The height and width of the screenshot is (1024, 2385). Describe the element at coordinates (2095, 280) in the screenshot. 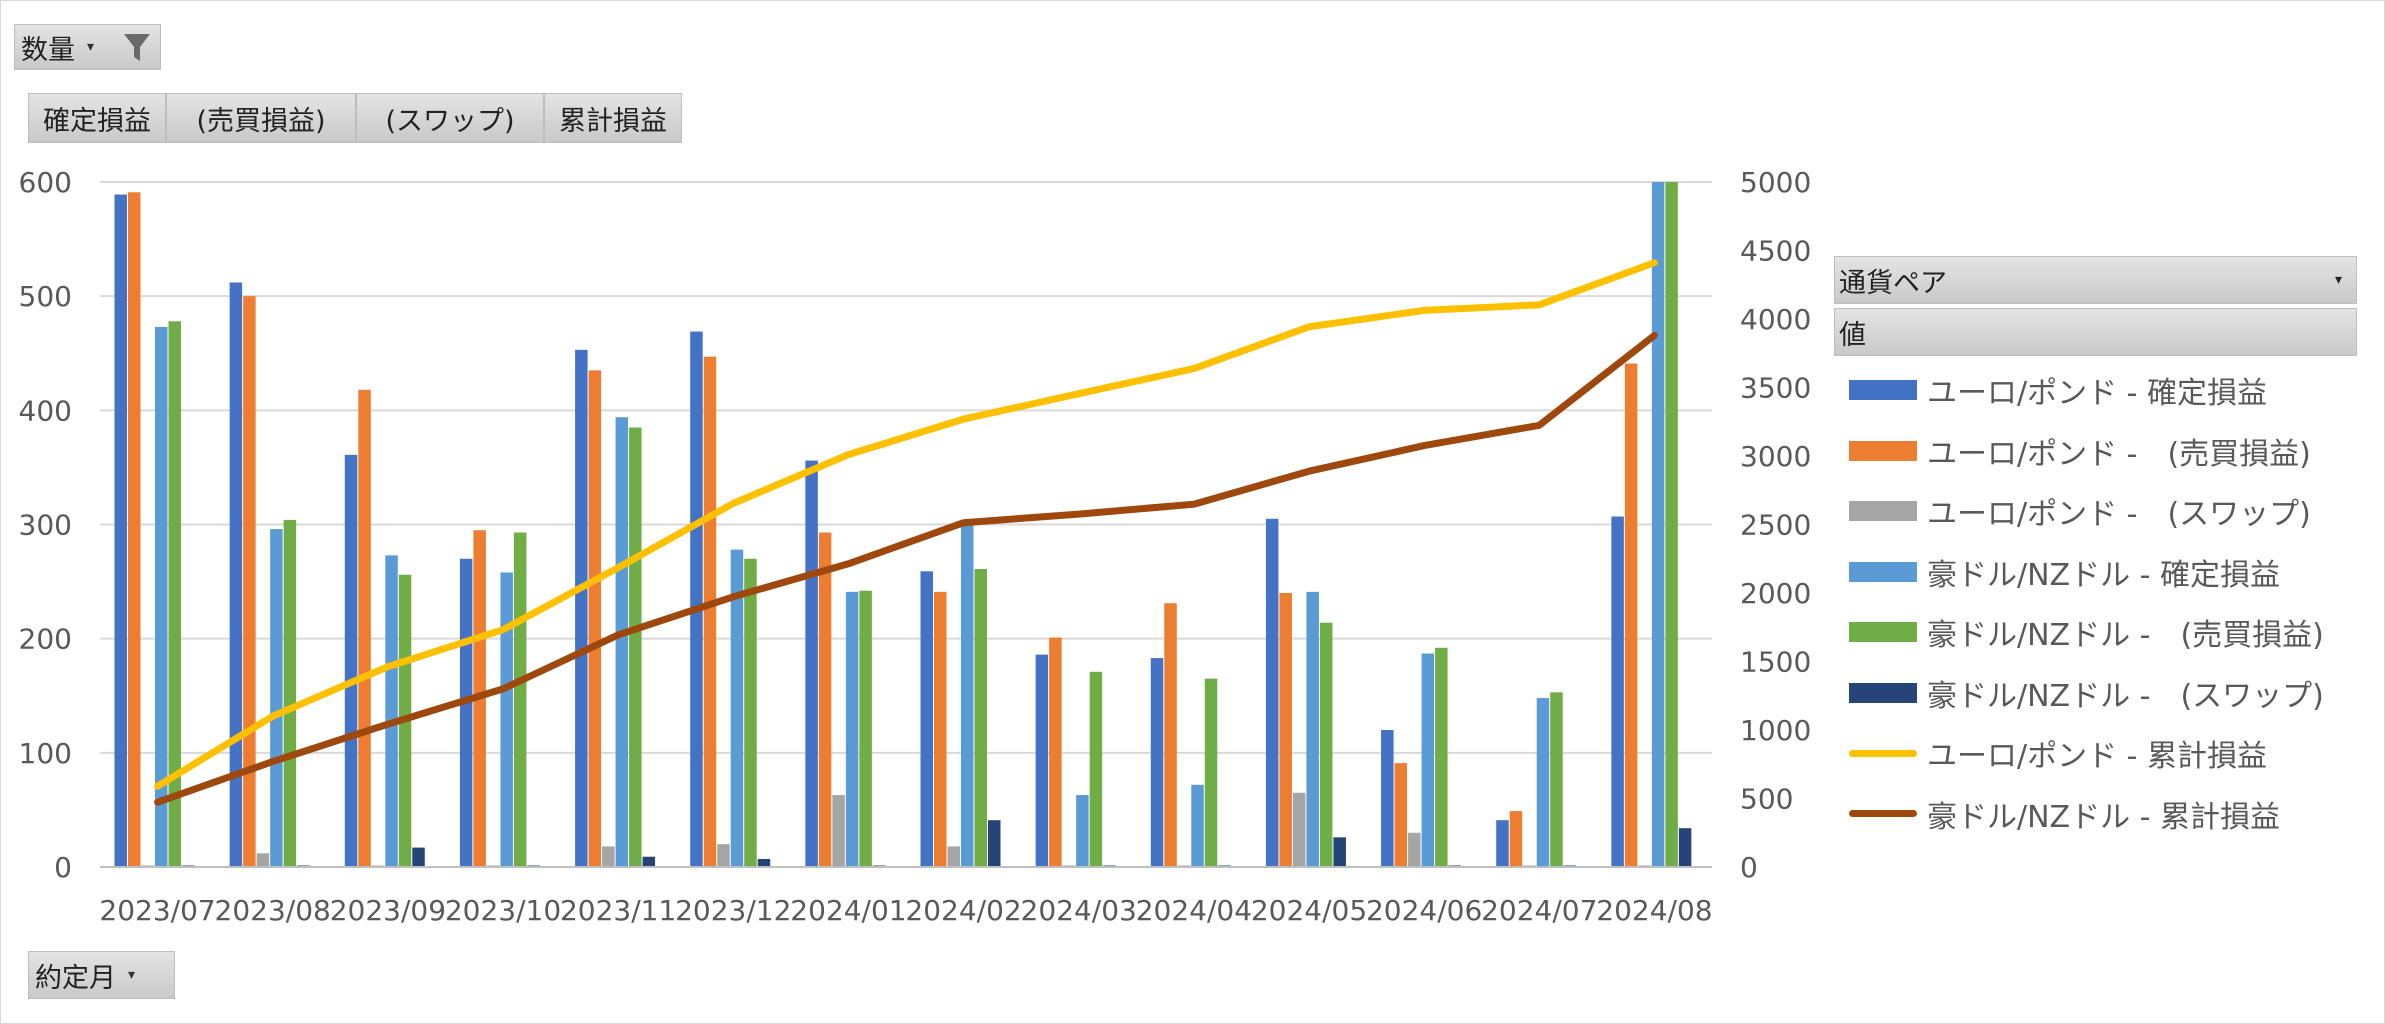

I see `legend-field-button: 通貨ペア ▾` at that location.